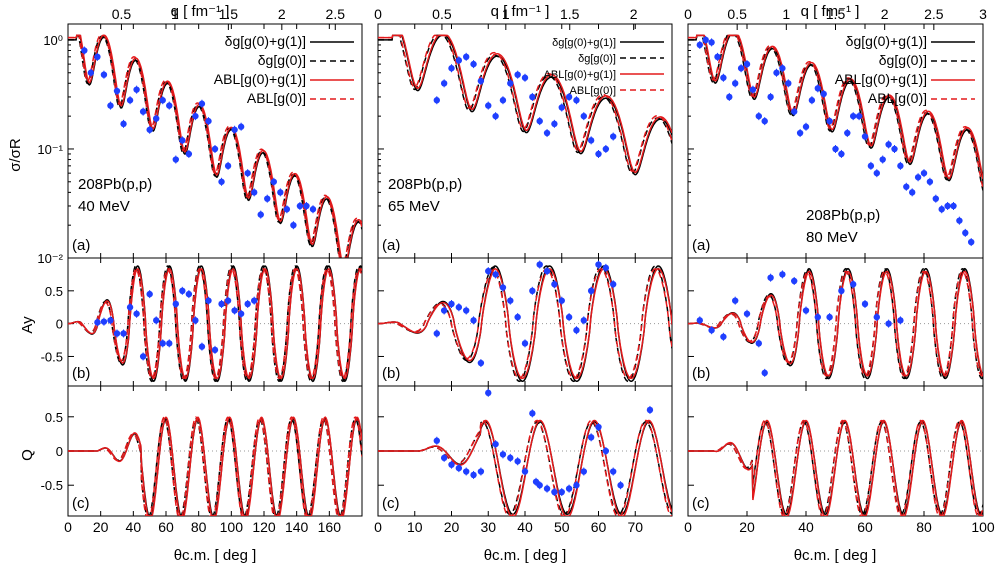  I want to click on panel-letter: (b), so click(81, 373).